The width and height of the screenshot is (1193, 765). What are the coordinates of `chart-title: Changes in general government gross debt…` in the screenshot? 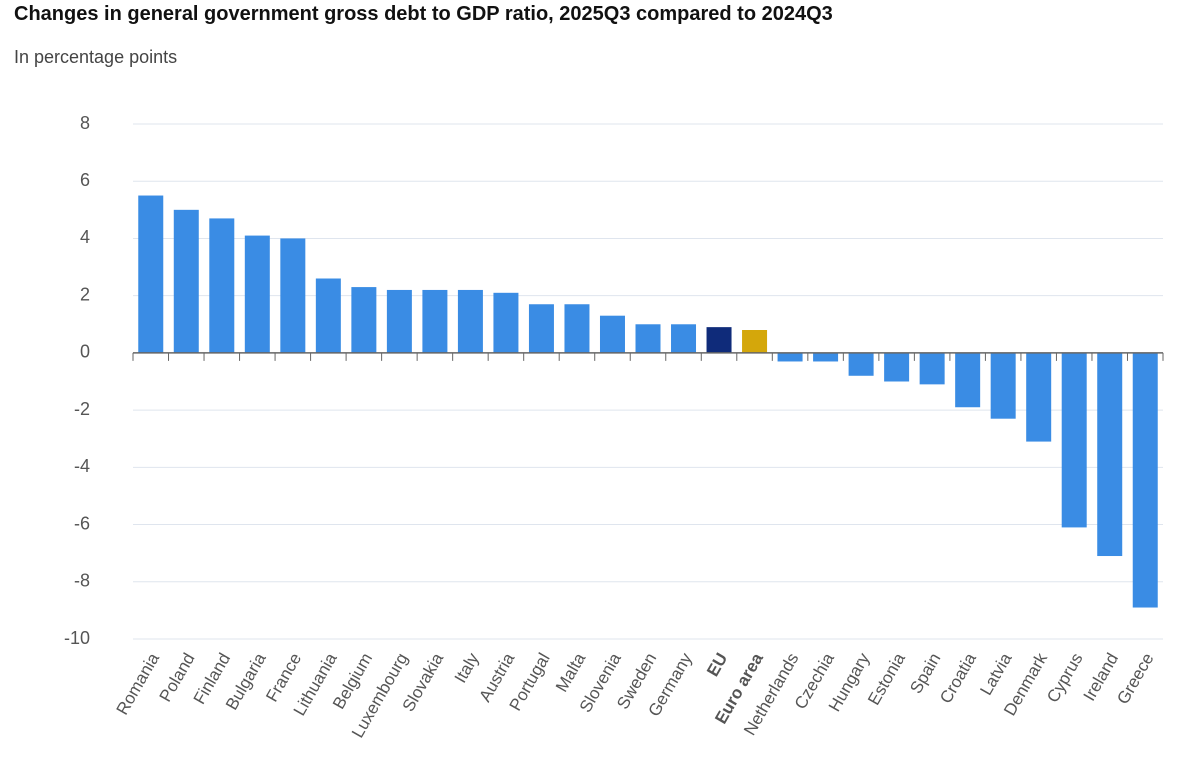 It's located at (423, 14).